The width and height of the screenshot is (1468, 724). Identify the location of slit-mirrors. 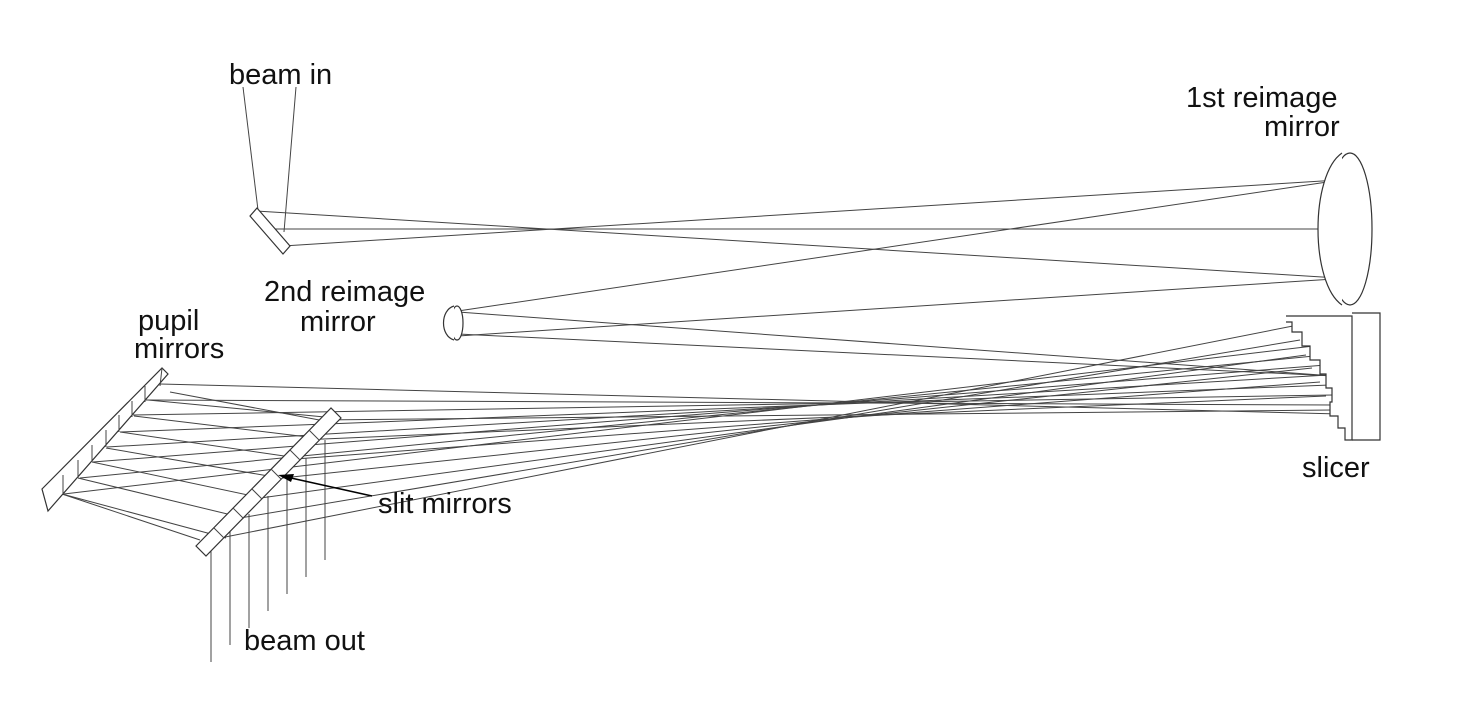
(268, 482).